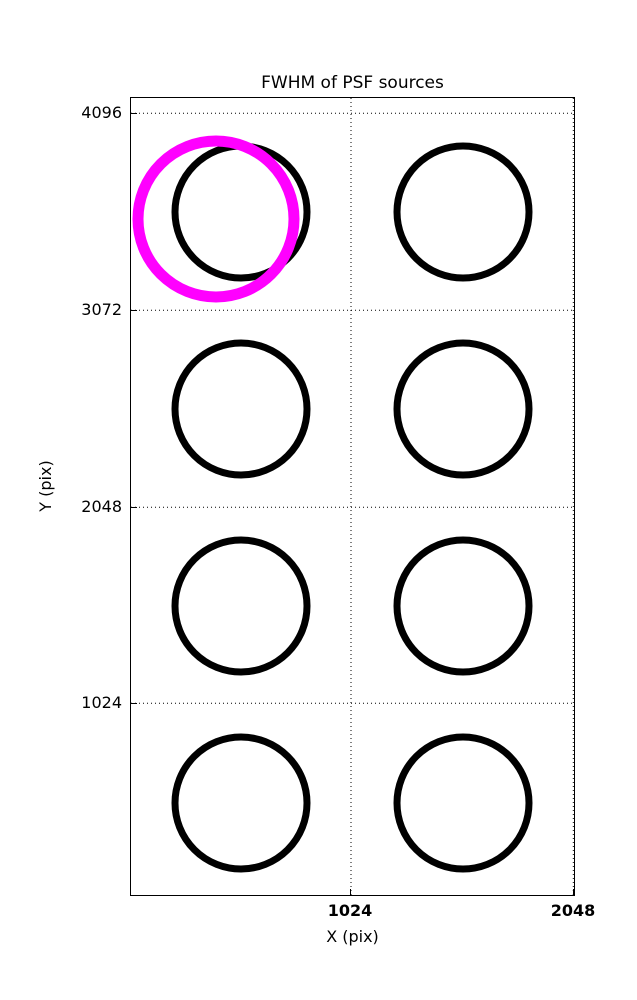 This screenshot has height=1000, width=637. I want to click on y-axis-label: Y (pix), so click(45, 486).